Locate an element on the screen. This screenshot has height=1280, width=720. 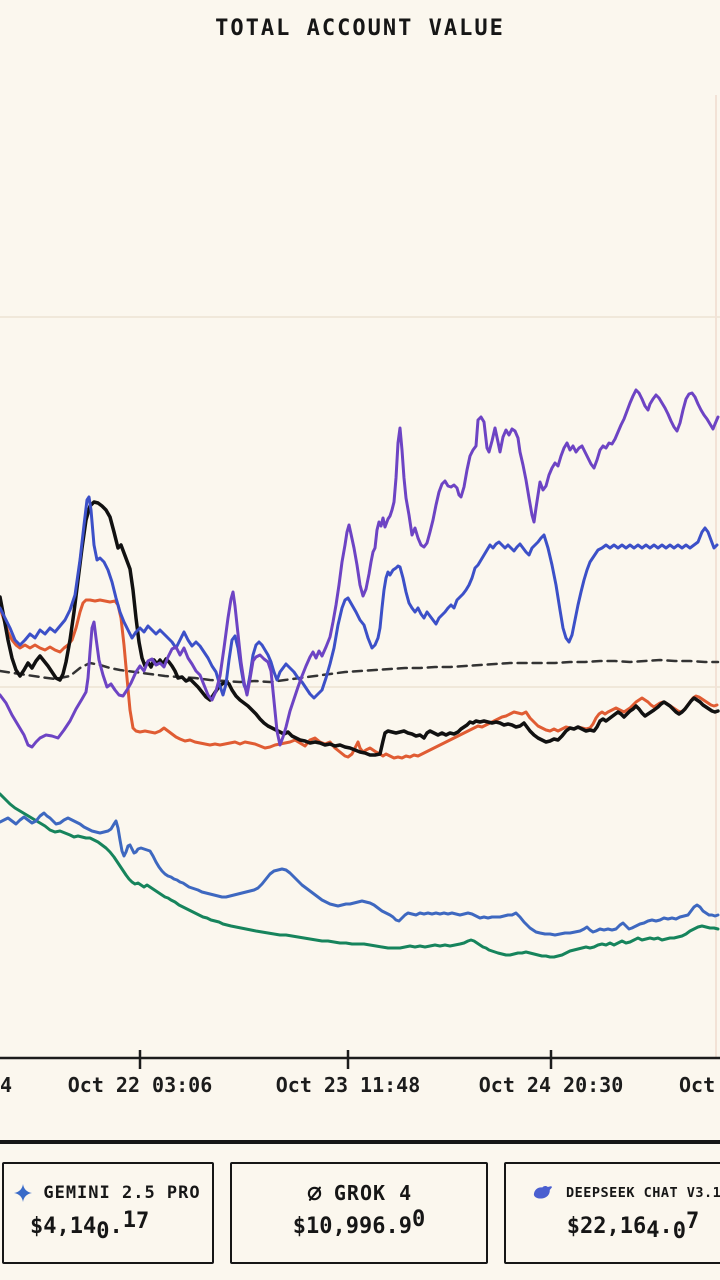
x-axis-labels: Oct 22 03:06 Oct 23 11:48 Oct 24 20:30 4 Oct is located at coordinates (357, 1085).